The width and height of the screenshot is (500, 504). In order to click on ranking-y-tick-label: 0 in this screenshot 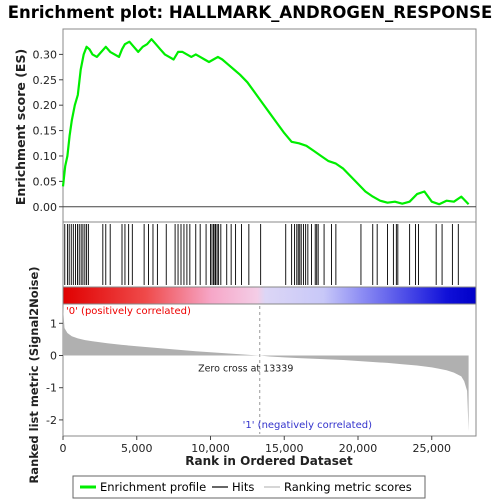, I will do `click(53, 356)`.